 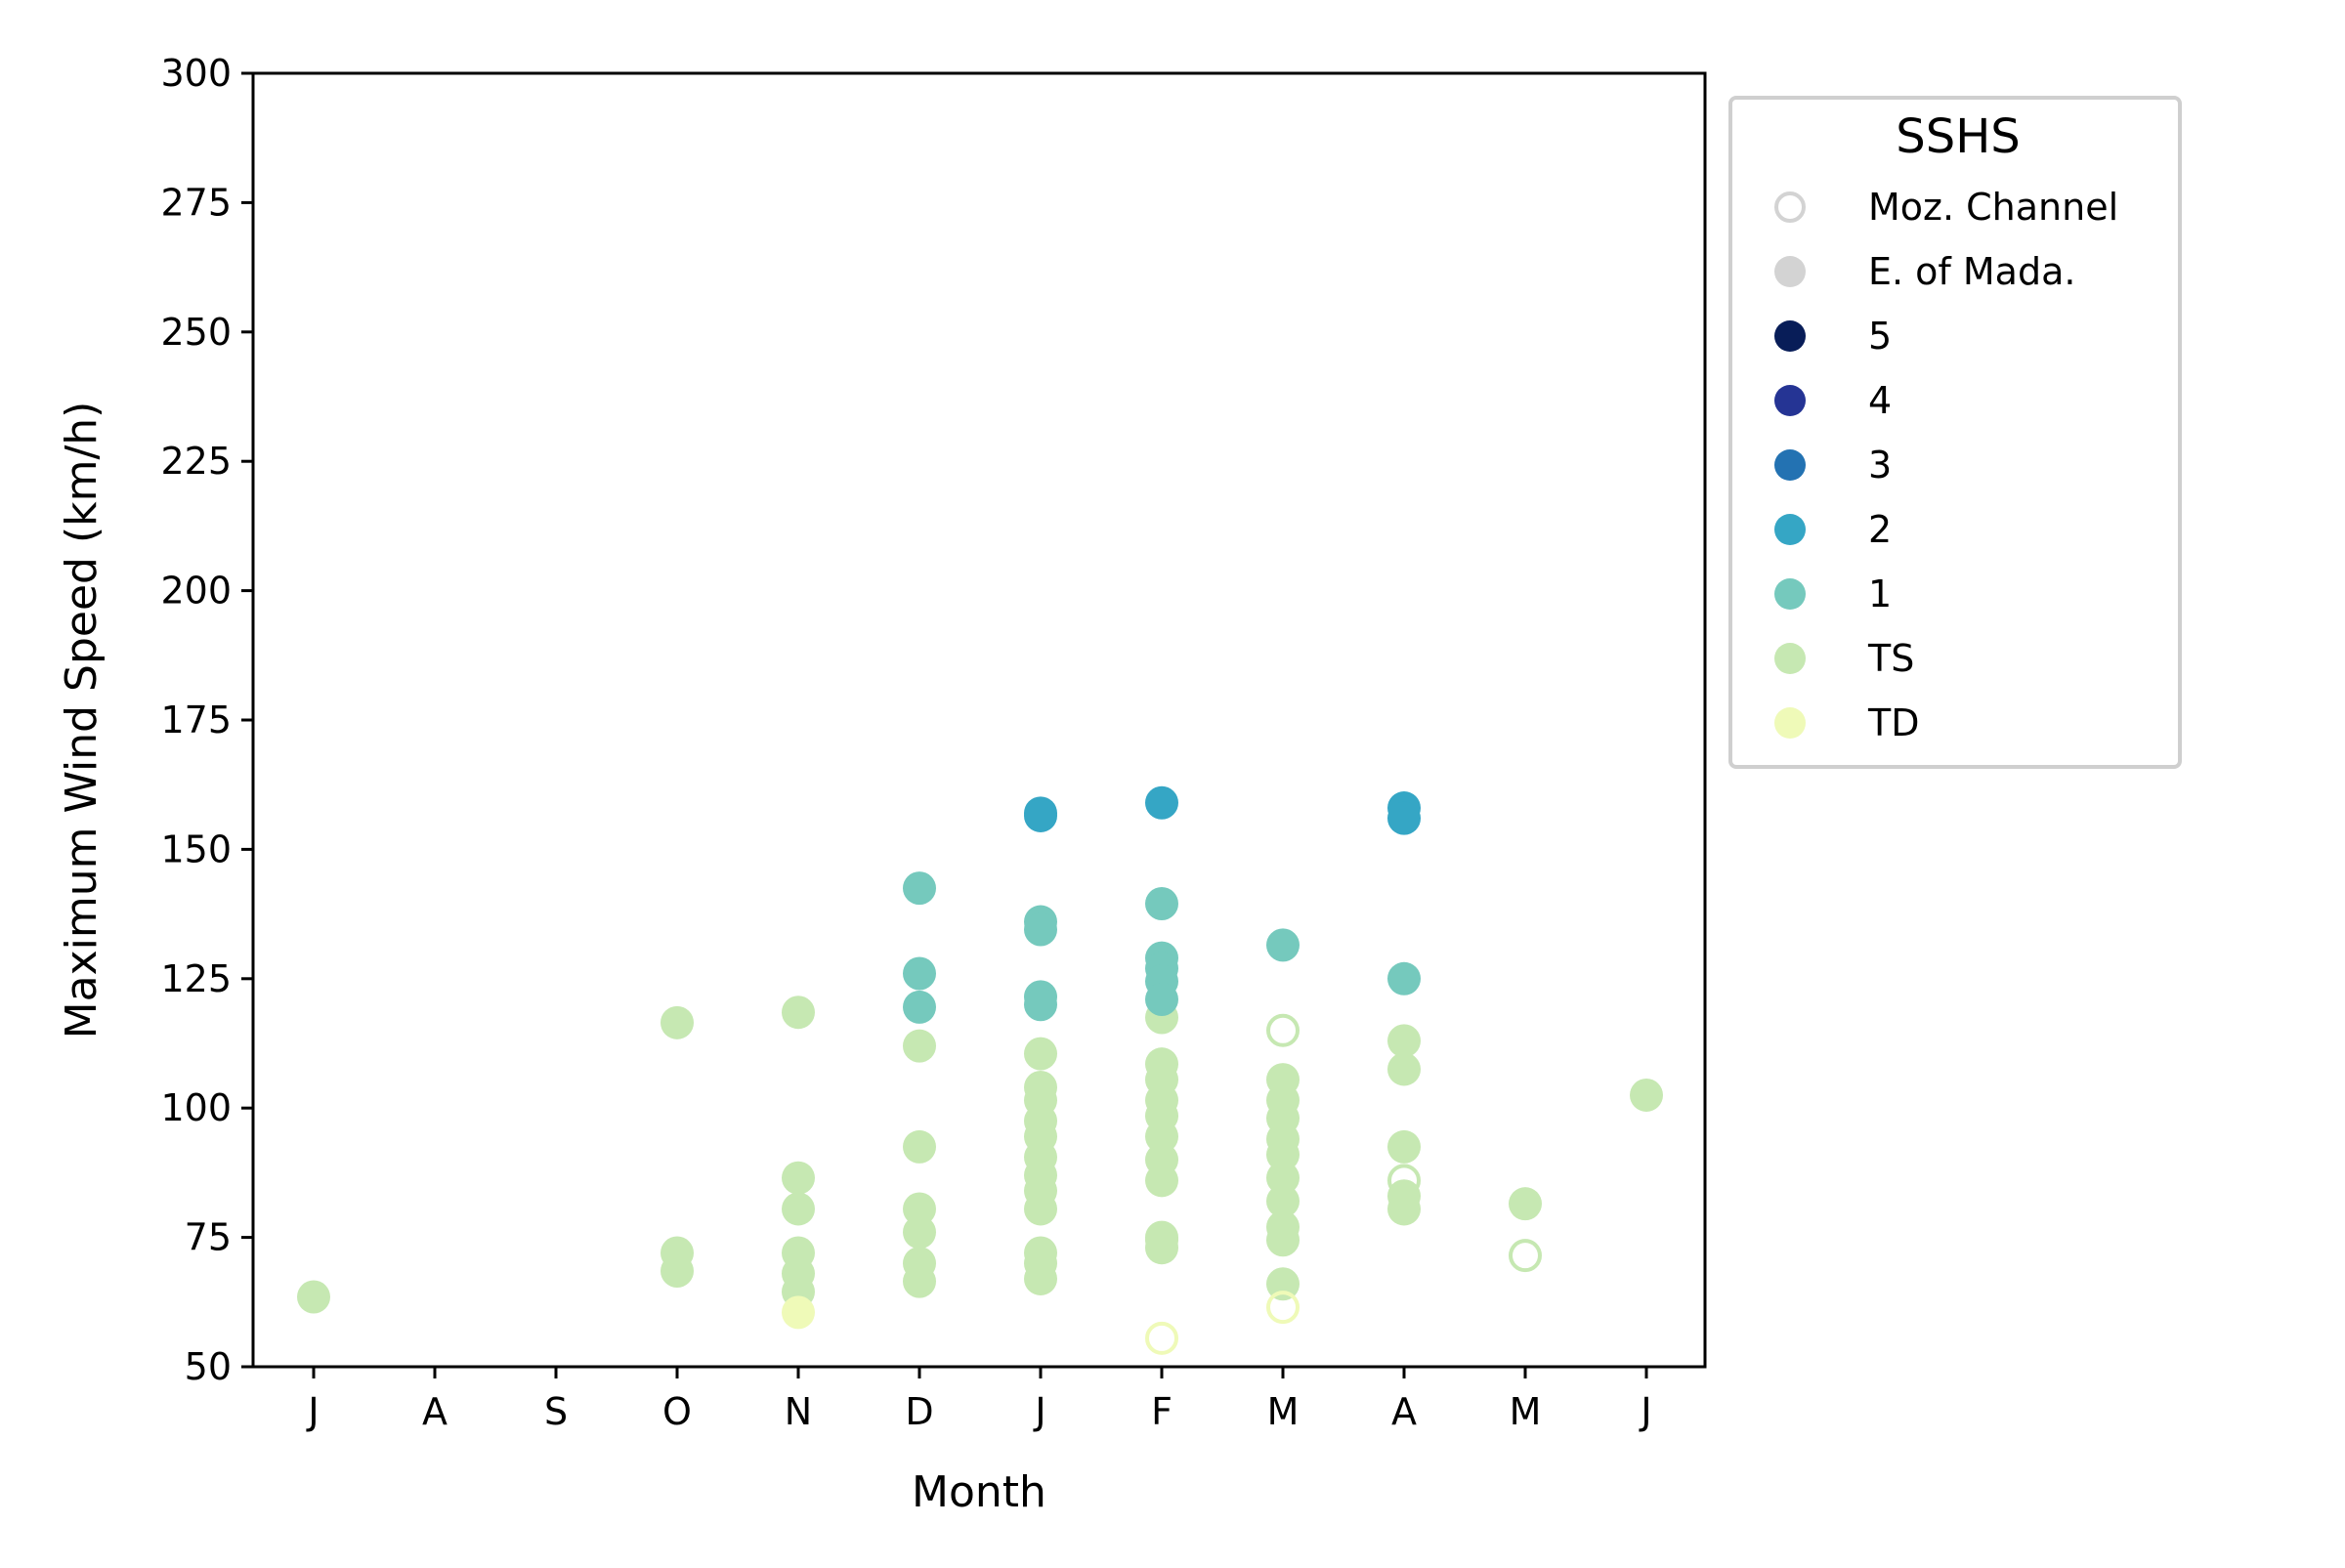 I want to click on legend-label: Moz. Channel, so click(x=1993, y=207).